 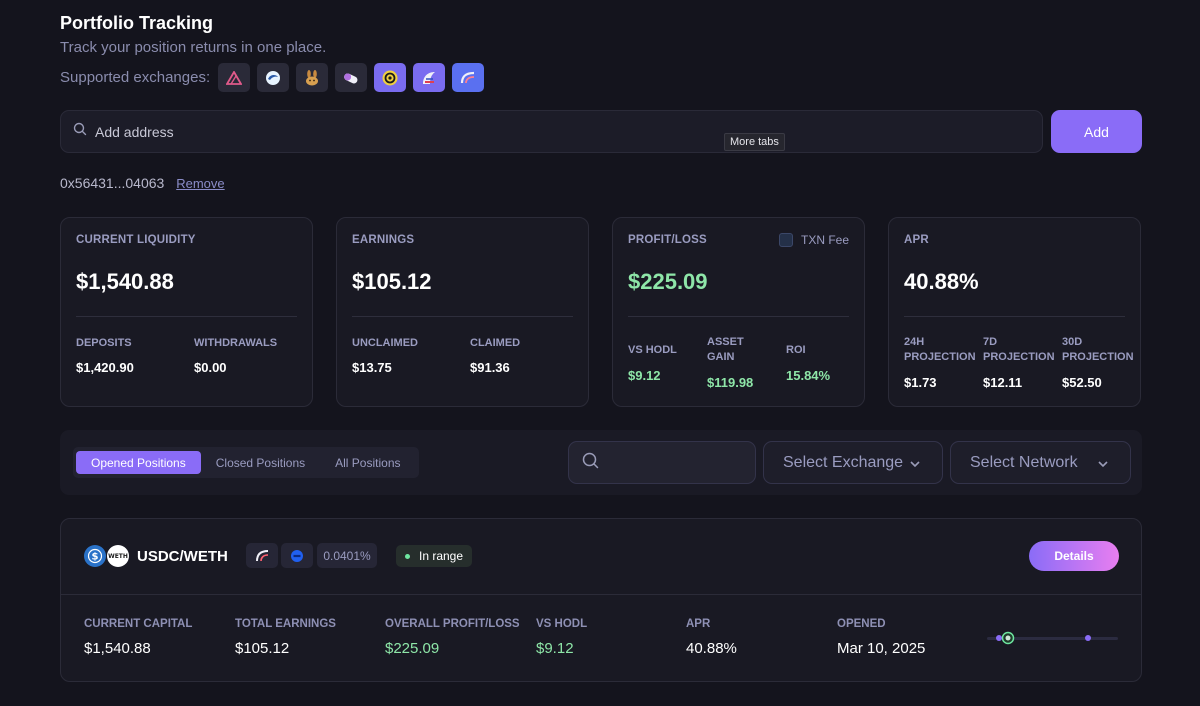 I want to click on opened-label: OPENED, so click(x=861, y=624).